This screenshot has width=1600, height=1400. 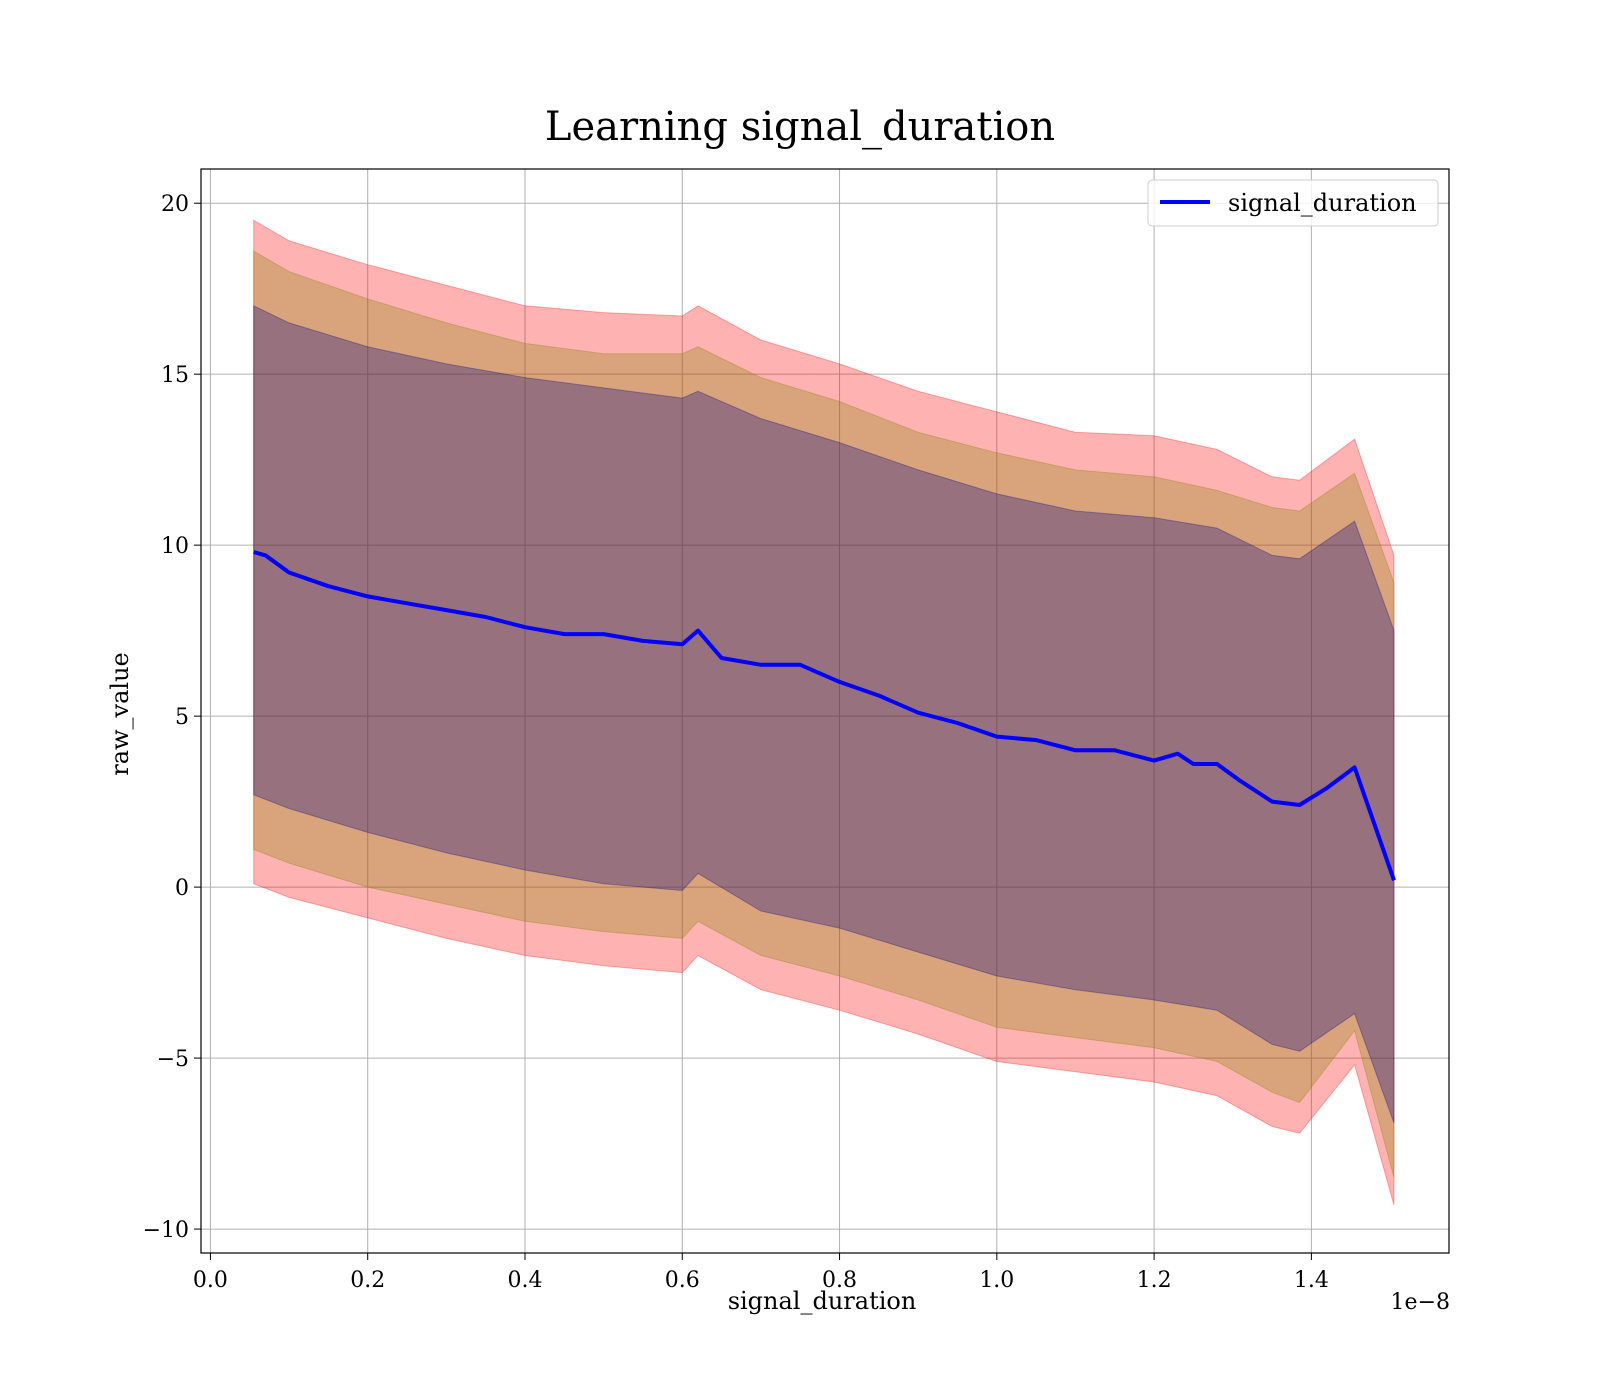 I want to click on y-tick-label: 10, so click(x=175, y=546).